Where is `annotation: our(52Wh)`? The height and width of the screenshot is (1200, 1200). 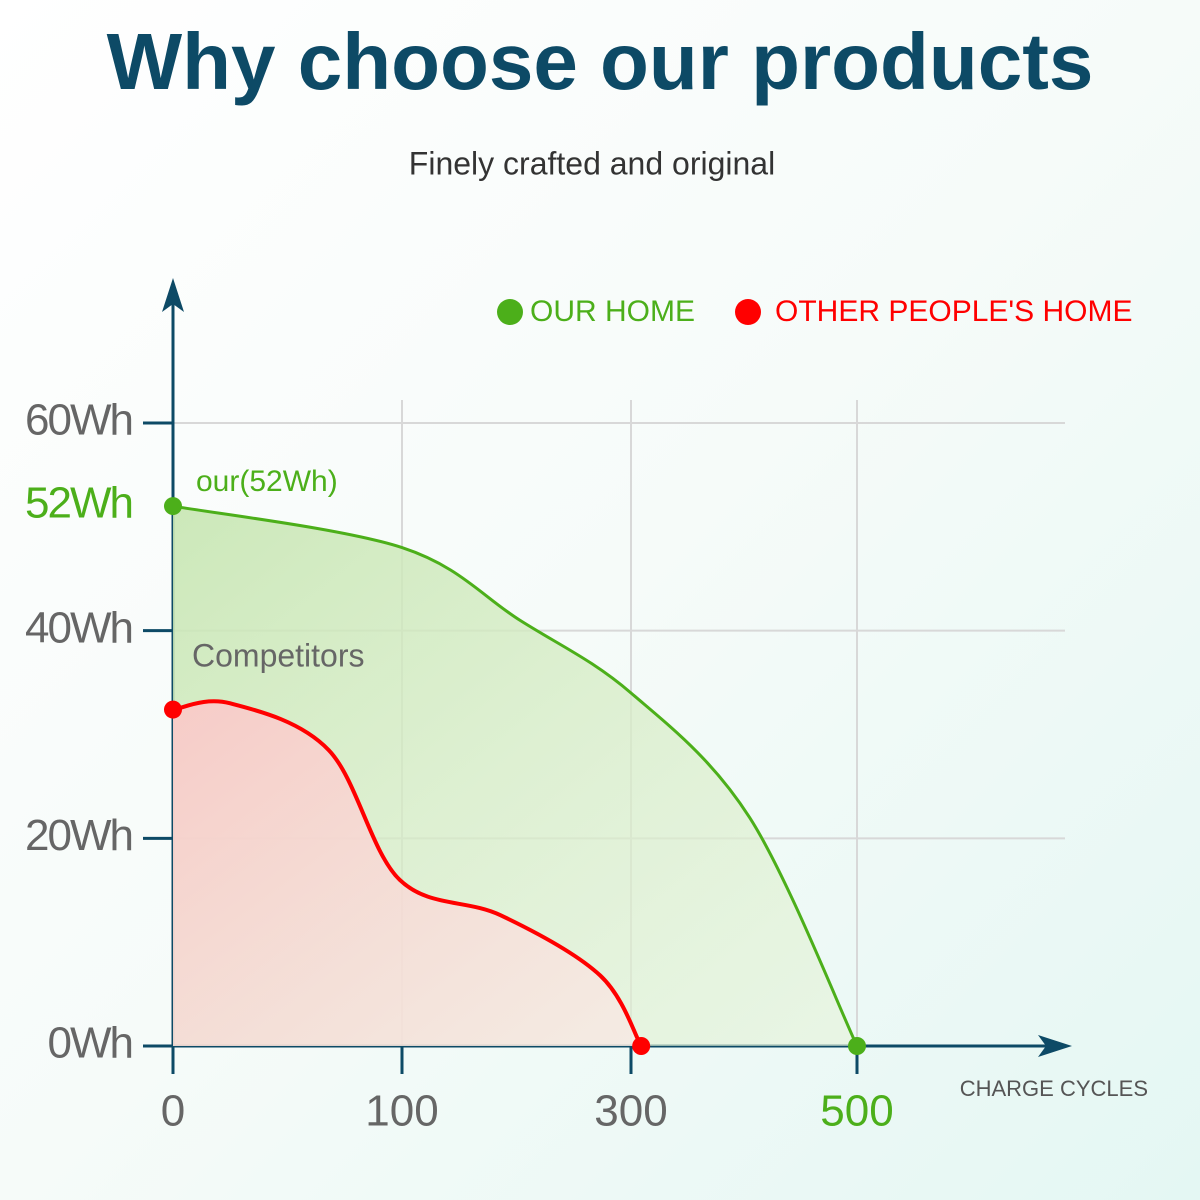 annotation: our(52Wh) is located at coordinates (267, 481).